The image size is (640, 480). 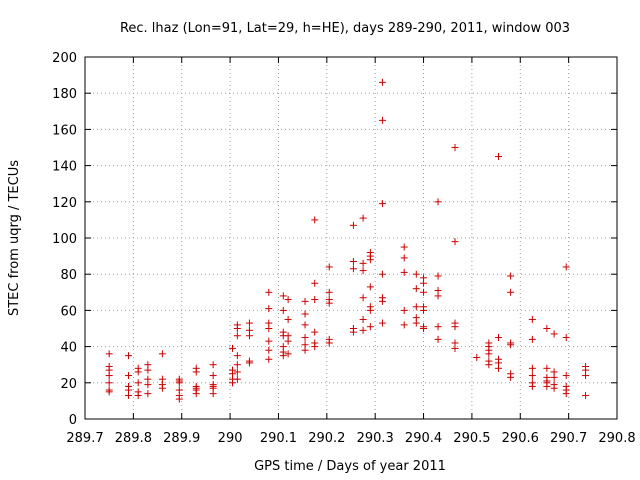 What do you see at coordinates (64, 130) in the screenshot?
I see `y-tick-label: 160` at bounding box center [64, 130].